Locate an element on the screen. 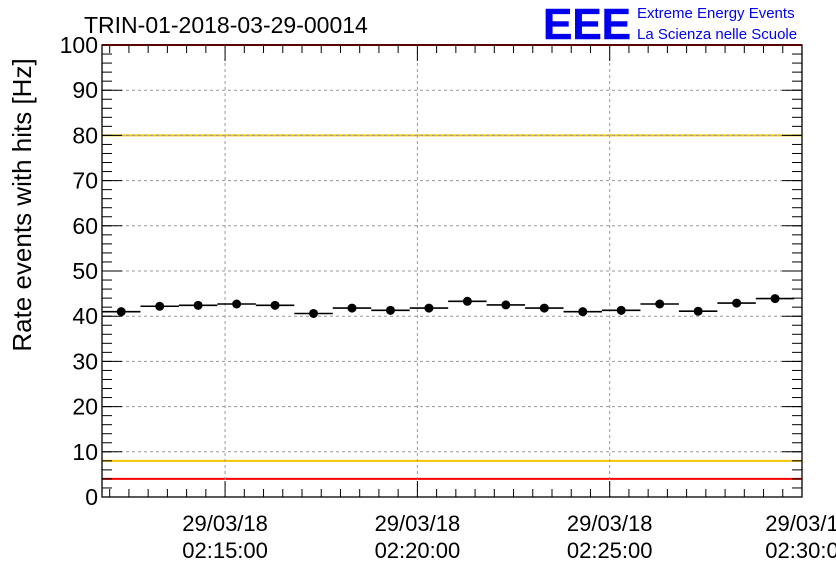 Image resolution: width=836 pixels, height=572 pixels. y-tick-label: 20 is located at coordinates (85, 407).